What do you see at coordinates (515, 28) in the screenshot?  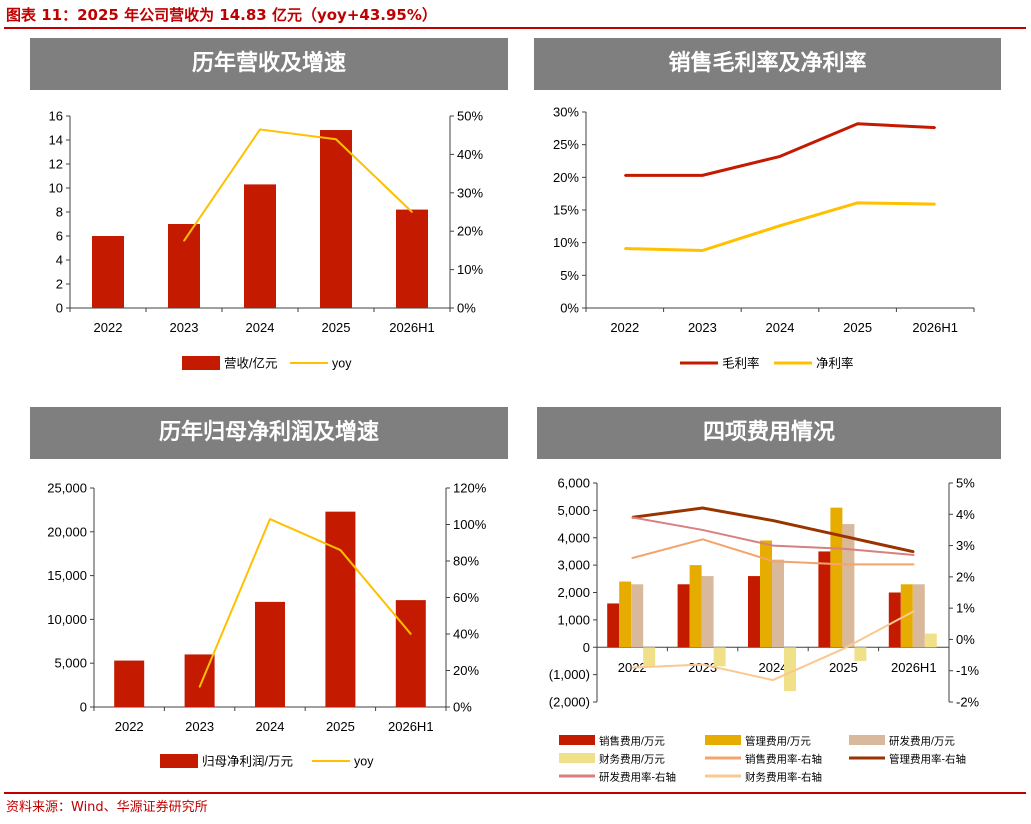 I see `top-divider` at bounding box center [515, 28].